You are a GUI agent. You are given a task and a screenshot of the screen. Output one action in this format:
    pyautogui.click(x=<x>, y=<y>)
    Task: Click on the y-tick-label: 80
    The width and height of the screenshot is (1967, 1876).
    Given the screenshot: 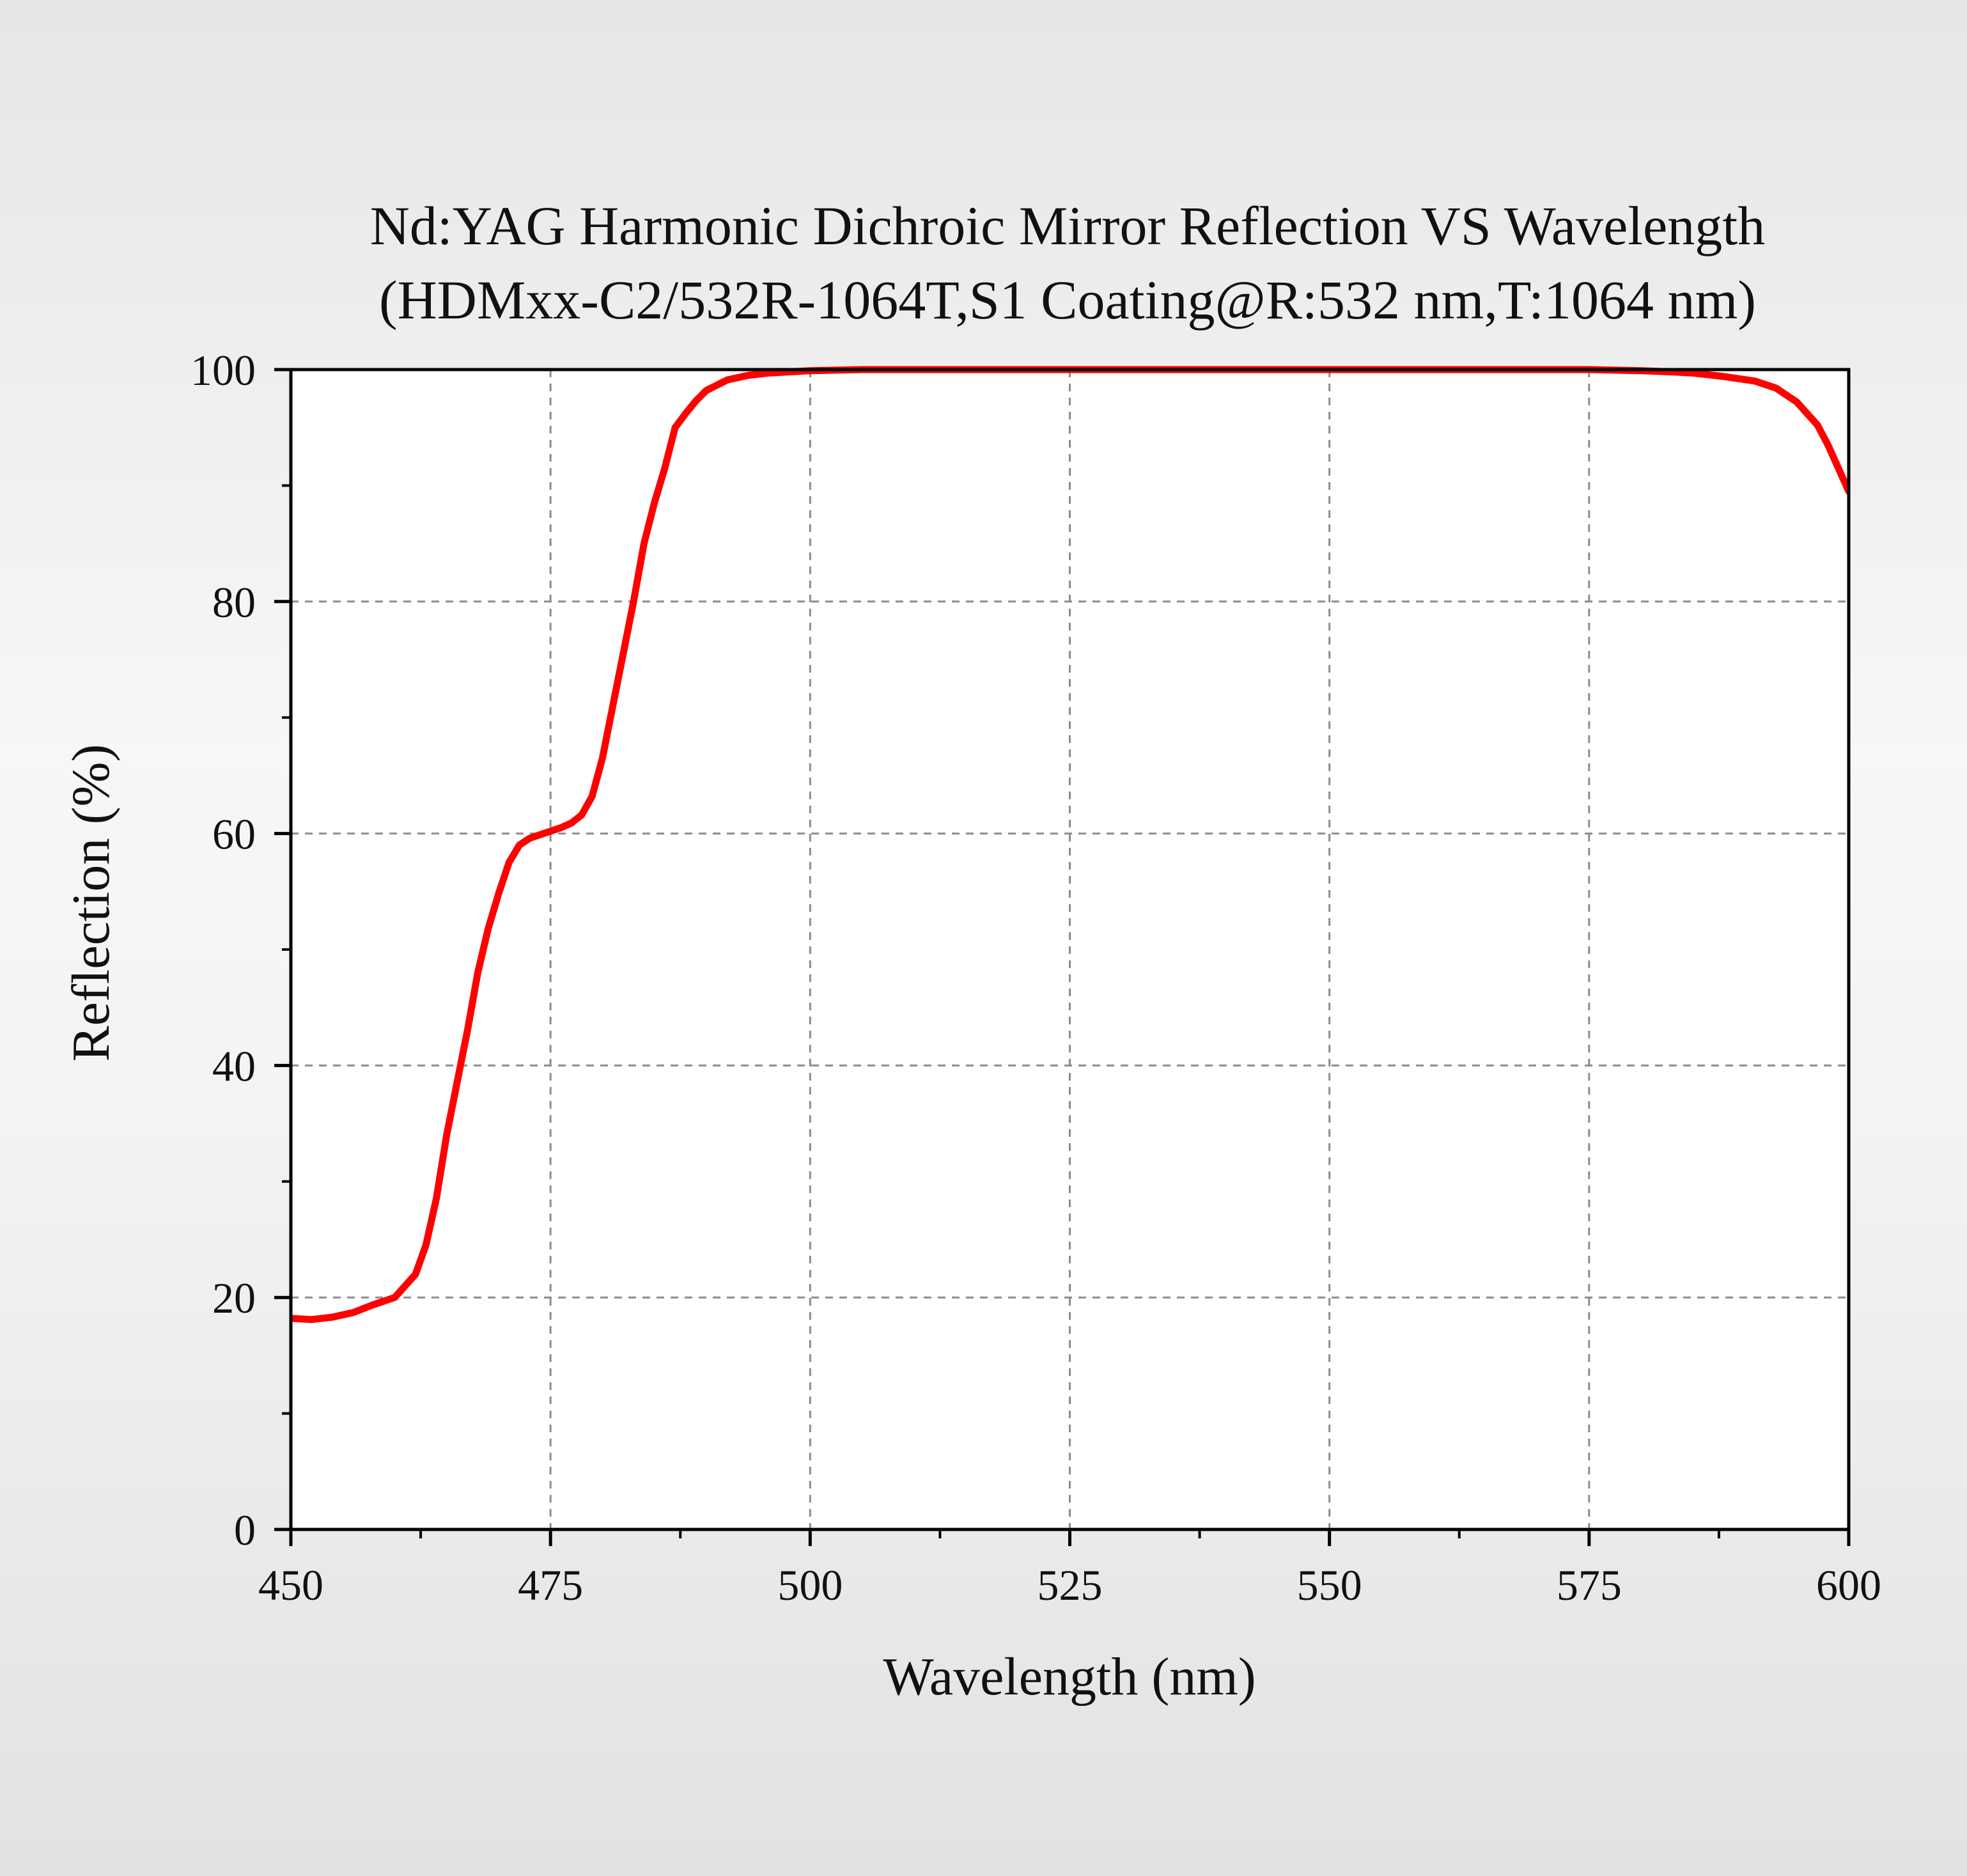 What is the action you would take?
    pyautogui.click(x=234, y=602)
    